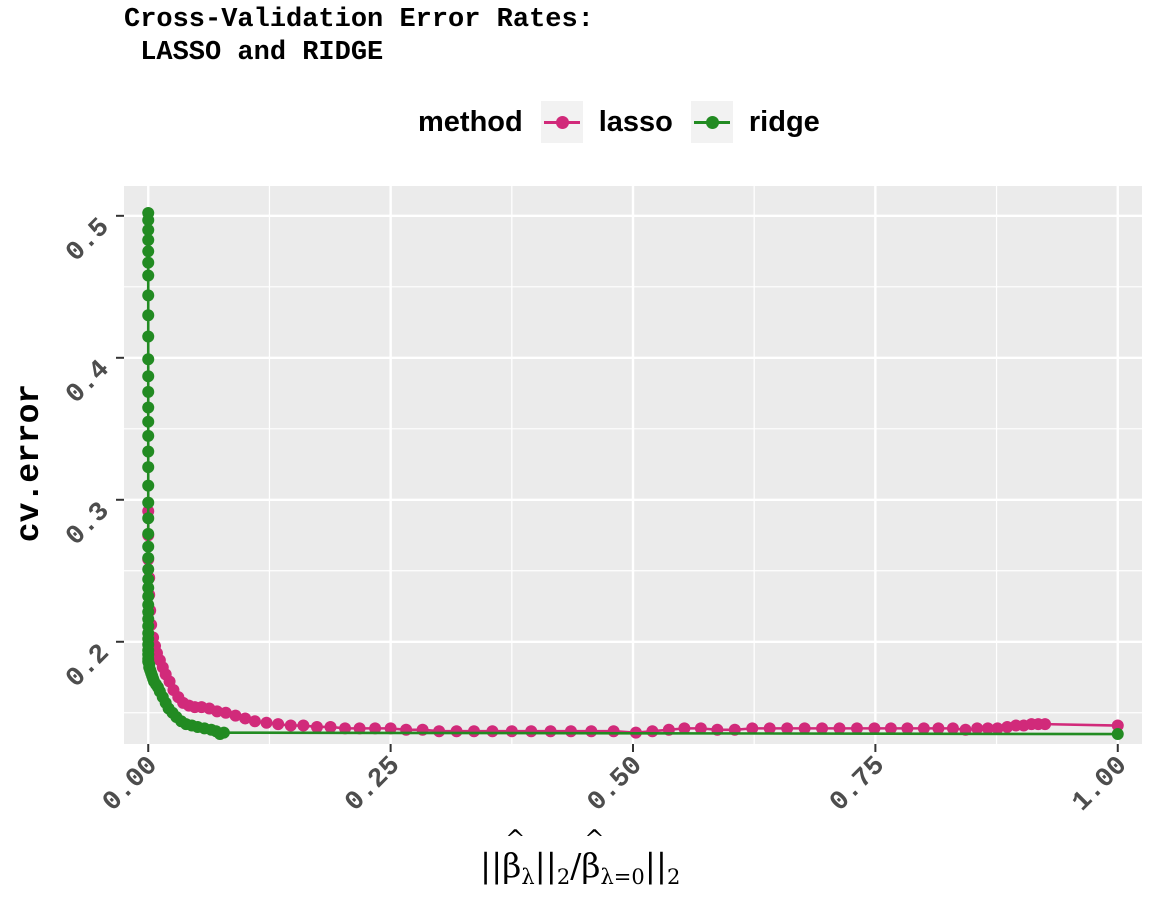 The width and height of the screenshot is (1154, 902). I want to click on legend-key-ridge, so click(711, 122).